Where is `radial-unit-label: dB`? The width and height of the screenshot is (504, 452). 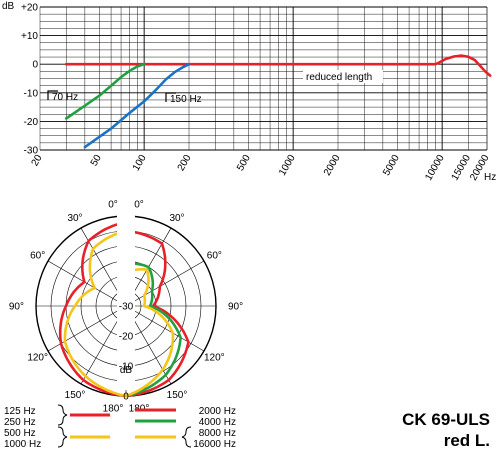 radial-unit-label: dB is located at coordinates (126, 370).